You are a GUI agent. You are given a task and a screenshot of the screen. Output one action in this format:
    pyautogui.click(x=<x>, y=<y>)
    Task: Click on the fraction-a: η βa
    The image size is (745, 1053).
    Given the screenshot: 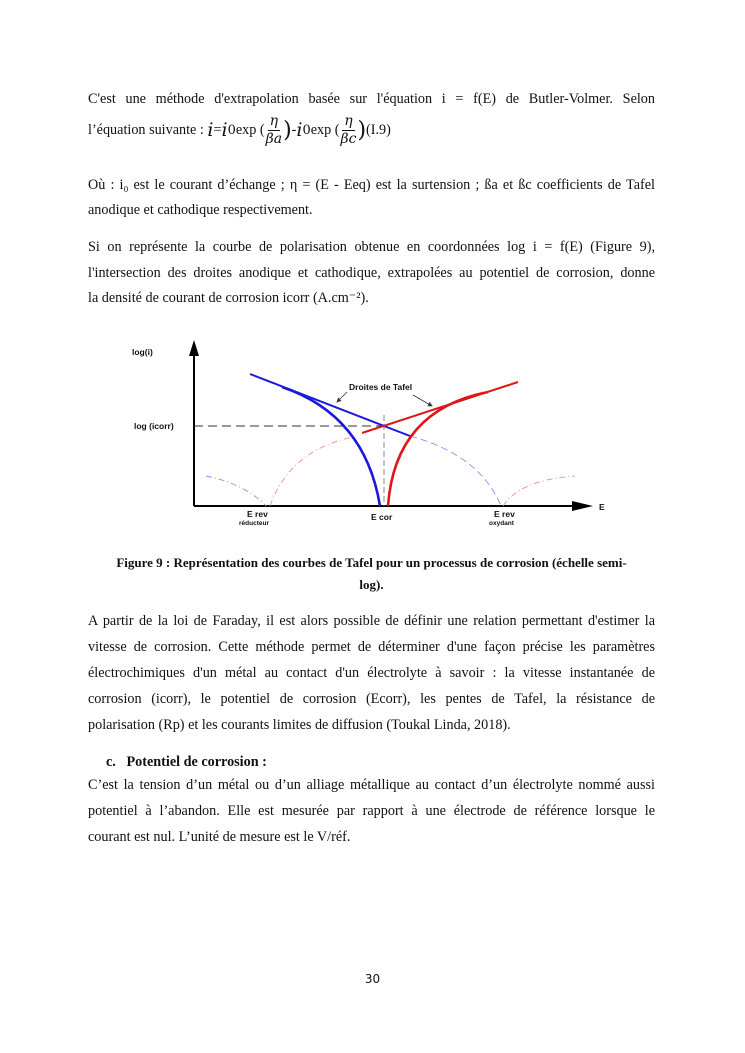 What is the action you would take?
    pyautogui.click(x=274, y=130)
    